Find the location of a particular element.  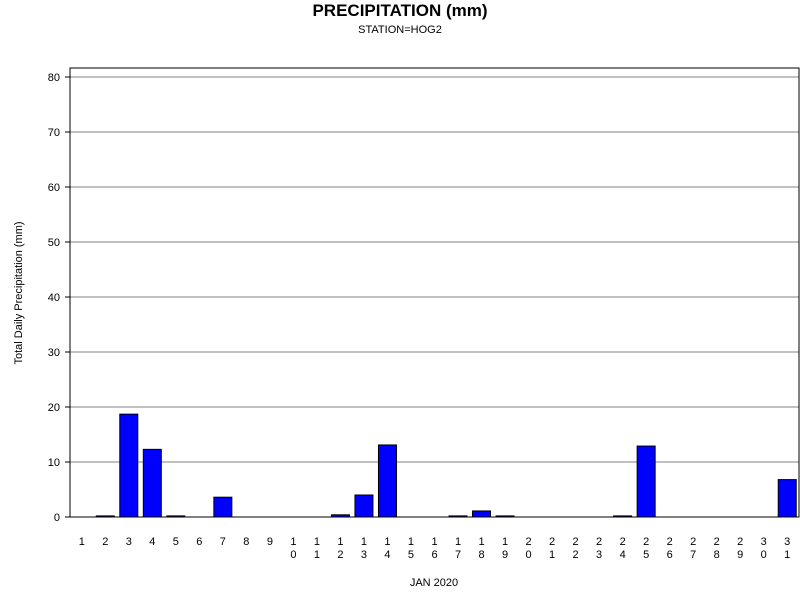

x-tick-label: 6 is located at coordinates (199, 542).